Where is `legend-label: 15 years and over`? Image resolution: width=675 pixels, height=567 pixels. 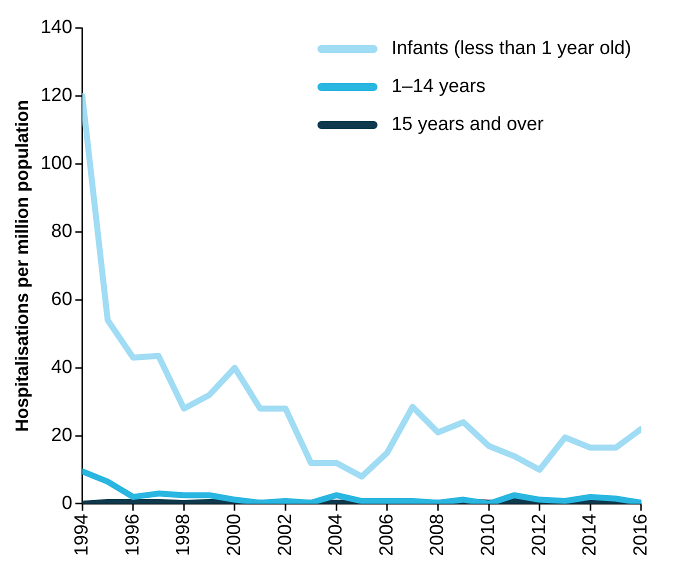 legend-label: 15 years and over is located at coordinates (467, 125).